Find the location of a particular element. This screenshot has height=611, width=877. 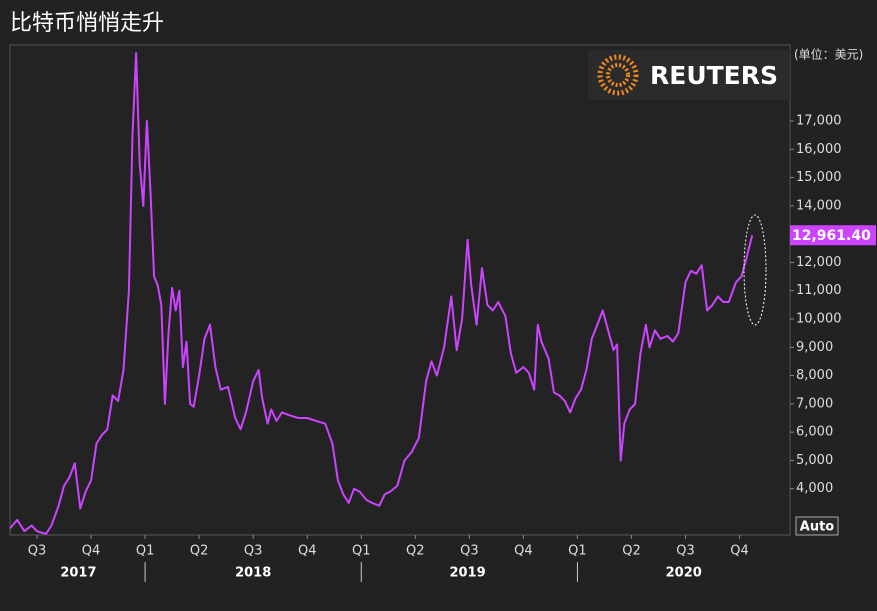

end-label-box is located at coordinates (833, 235).